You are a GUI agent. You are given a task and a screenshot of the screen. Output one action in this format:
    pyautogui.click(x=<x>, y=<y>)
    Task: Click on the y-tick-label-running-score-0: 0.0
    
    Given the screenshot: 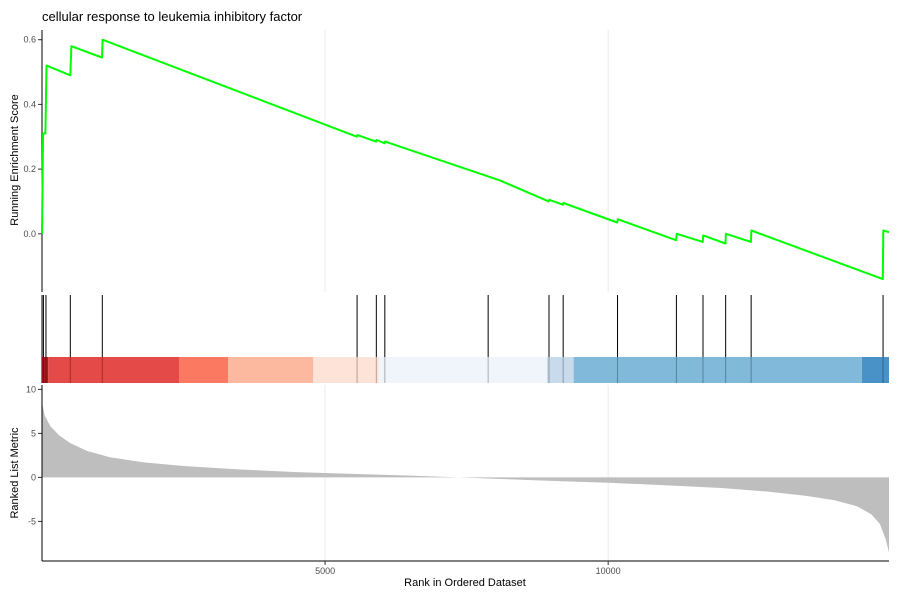 What is the action you would take?
    pyautogui.click(x=29, y=234)
    